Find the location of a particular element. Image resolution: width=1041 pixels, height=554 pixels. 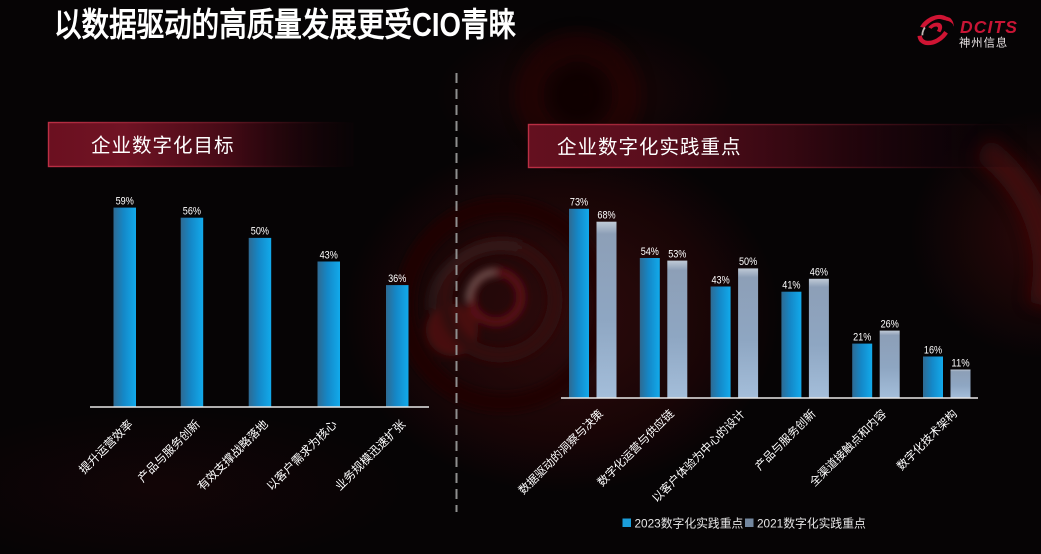

svg-text: 36% is located at coordinates (397, 279).